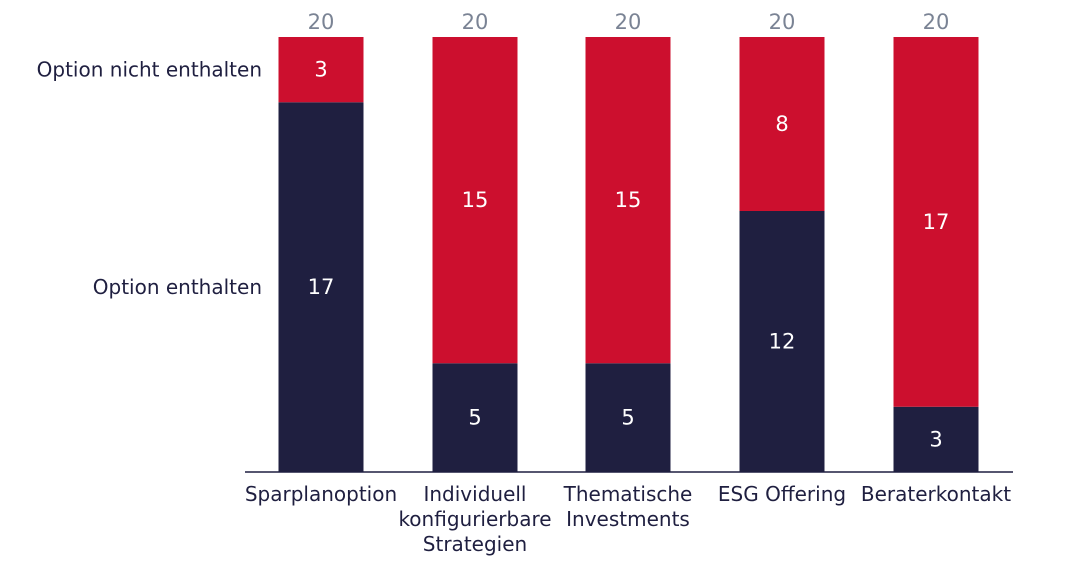 The image size is (1070, 575). I want to click on category-label: Beraterkontakt, so click(936, 494).